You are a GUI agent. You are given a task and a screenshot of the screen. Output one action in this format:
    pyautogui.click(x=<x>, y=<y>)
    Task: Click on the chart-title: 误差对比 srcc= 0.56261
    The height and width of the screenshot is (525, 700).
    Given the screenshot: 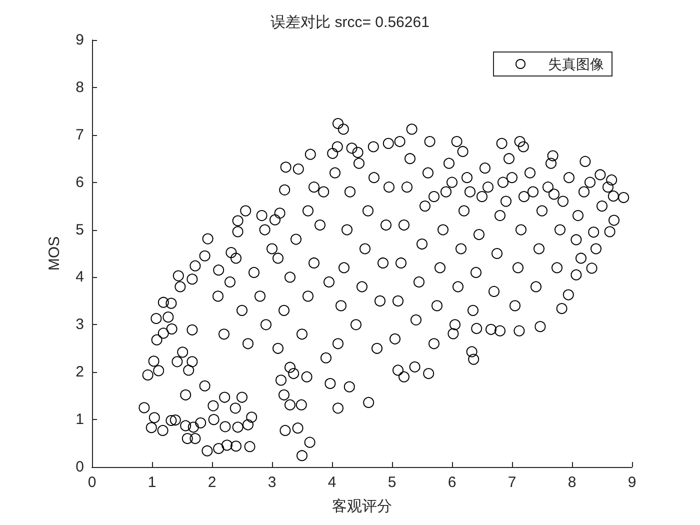 What is the action you would take?
    pyautogui.click(x=350, y=22)
    